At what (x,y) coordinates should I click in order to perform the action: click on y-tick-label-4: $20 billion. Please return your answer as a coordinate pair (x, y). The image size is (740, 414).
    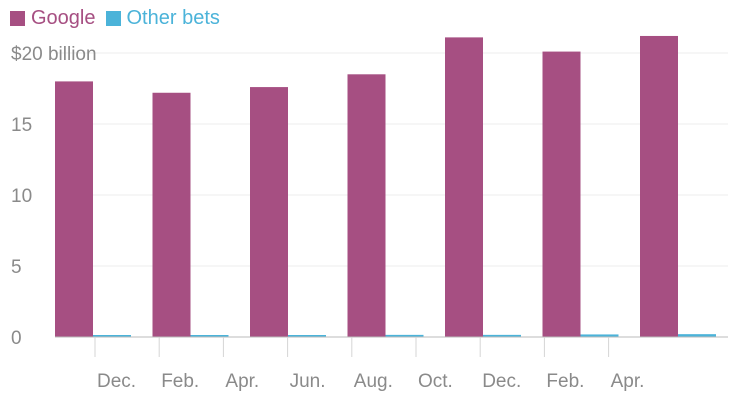
    Looking at the image, I should click on (54, 54).